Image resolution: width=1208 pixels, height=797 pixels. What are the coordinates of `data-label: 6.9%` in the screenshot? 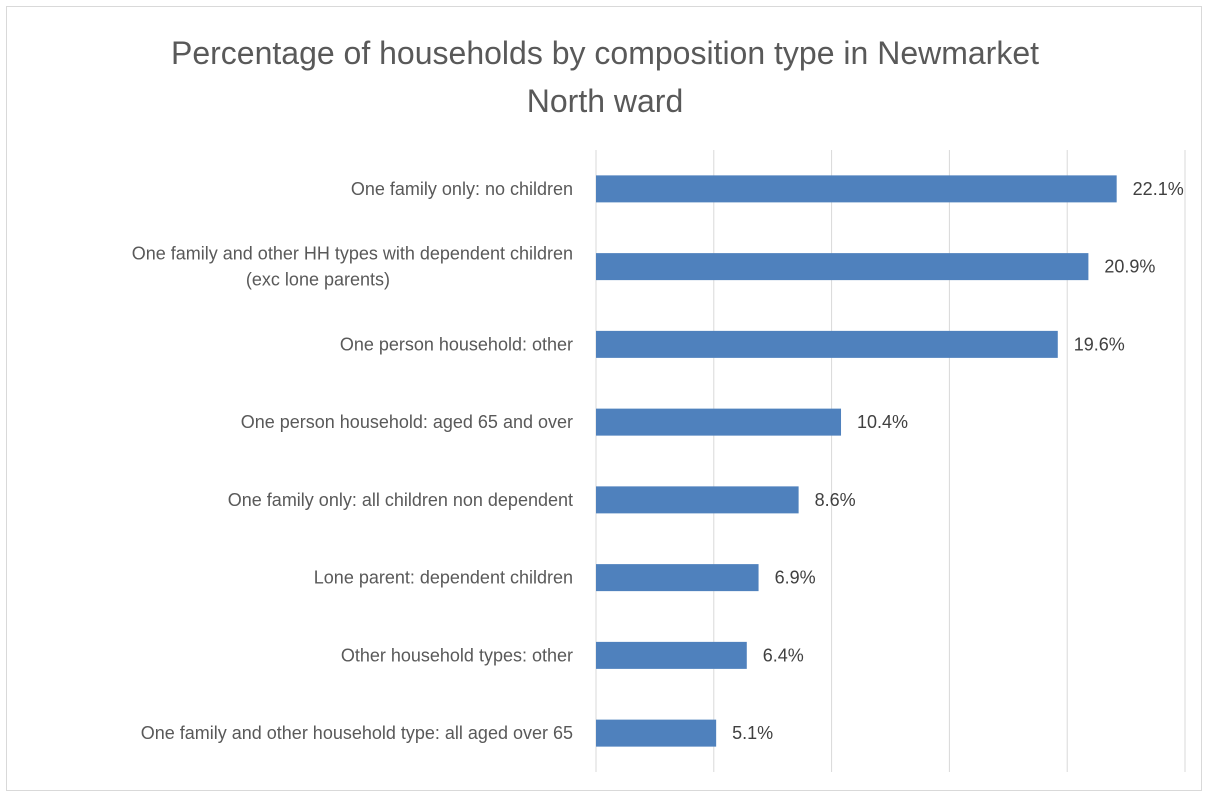 It's located at (795, 578).